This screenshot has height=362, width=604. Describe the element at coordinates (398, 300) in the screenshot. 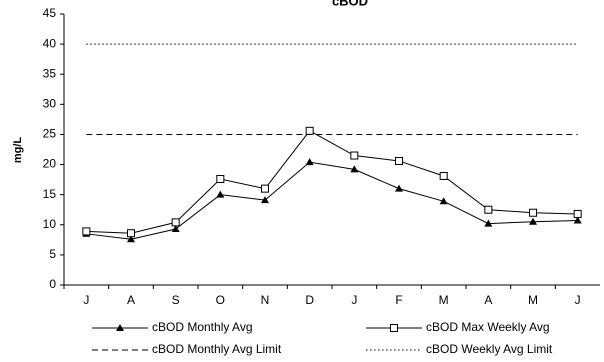

I see `x-tick-label: F` at that location.